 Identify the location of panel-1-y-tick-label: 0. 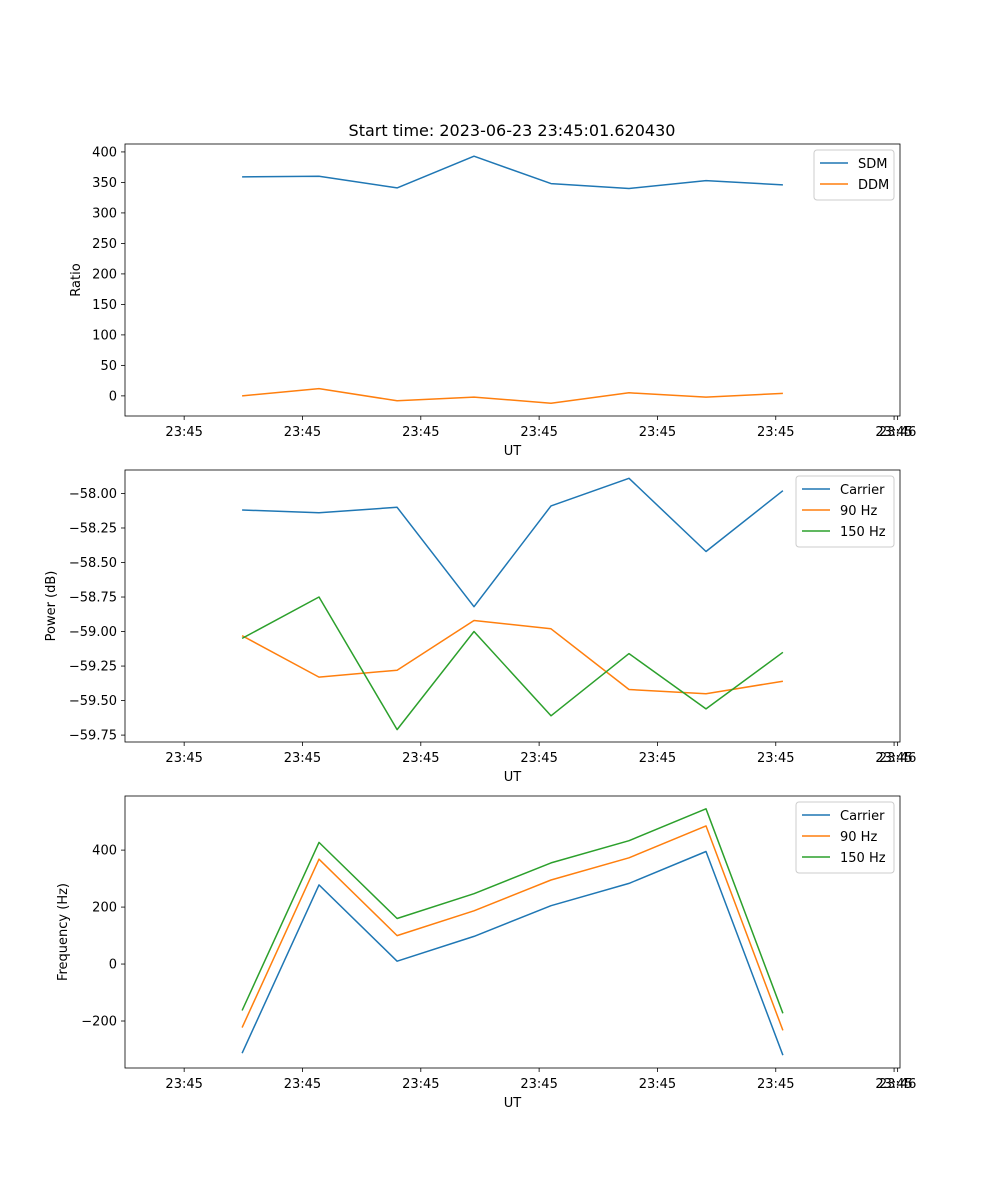
(113, 396).